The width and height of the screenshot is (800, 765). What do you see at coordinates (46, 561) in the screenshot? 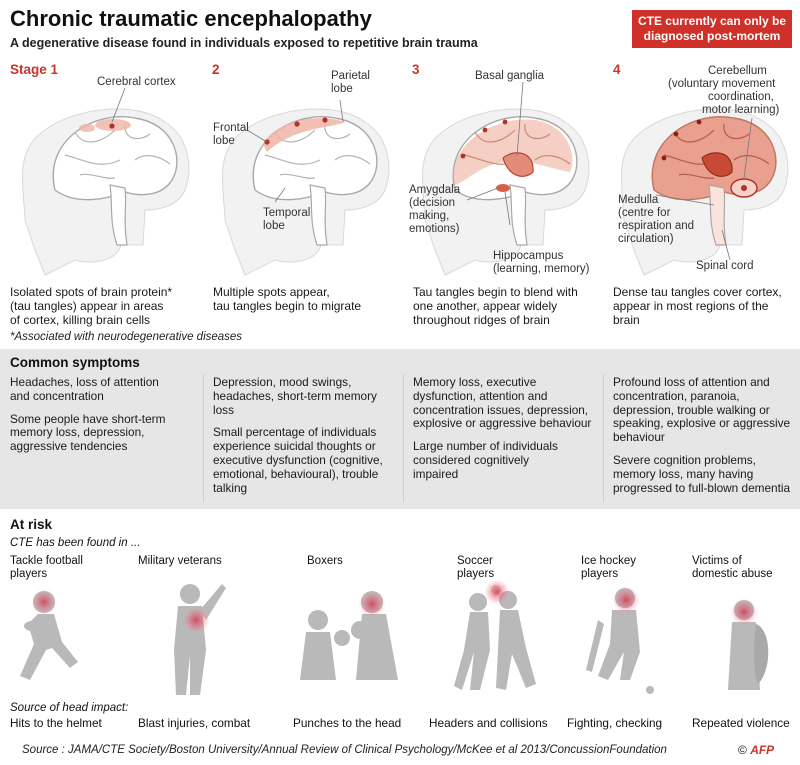
I see `risk-label-line: Tackle football` at bounding box center [46, 561].